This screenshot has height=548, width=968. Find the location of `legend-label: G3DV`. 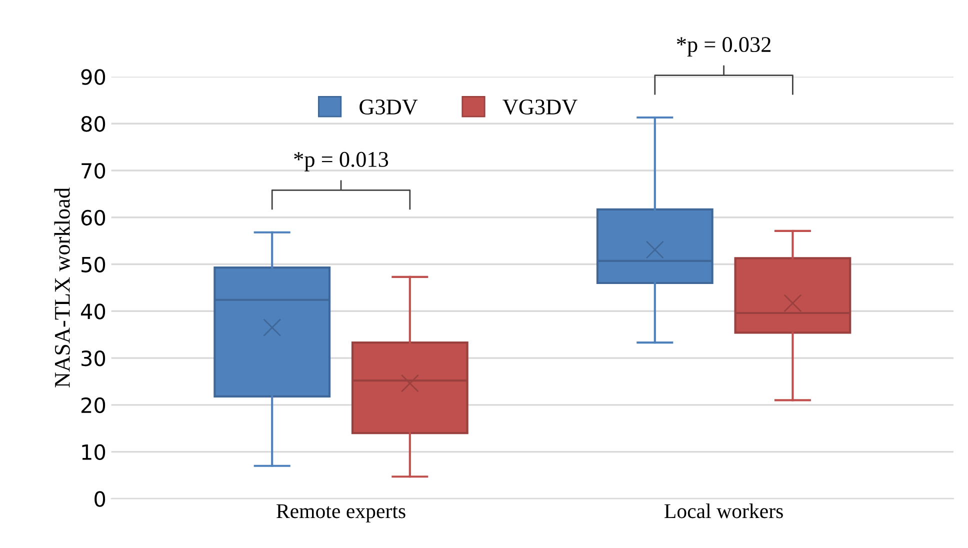

legend-label: G3DV is located at coordinates (389, 107).